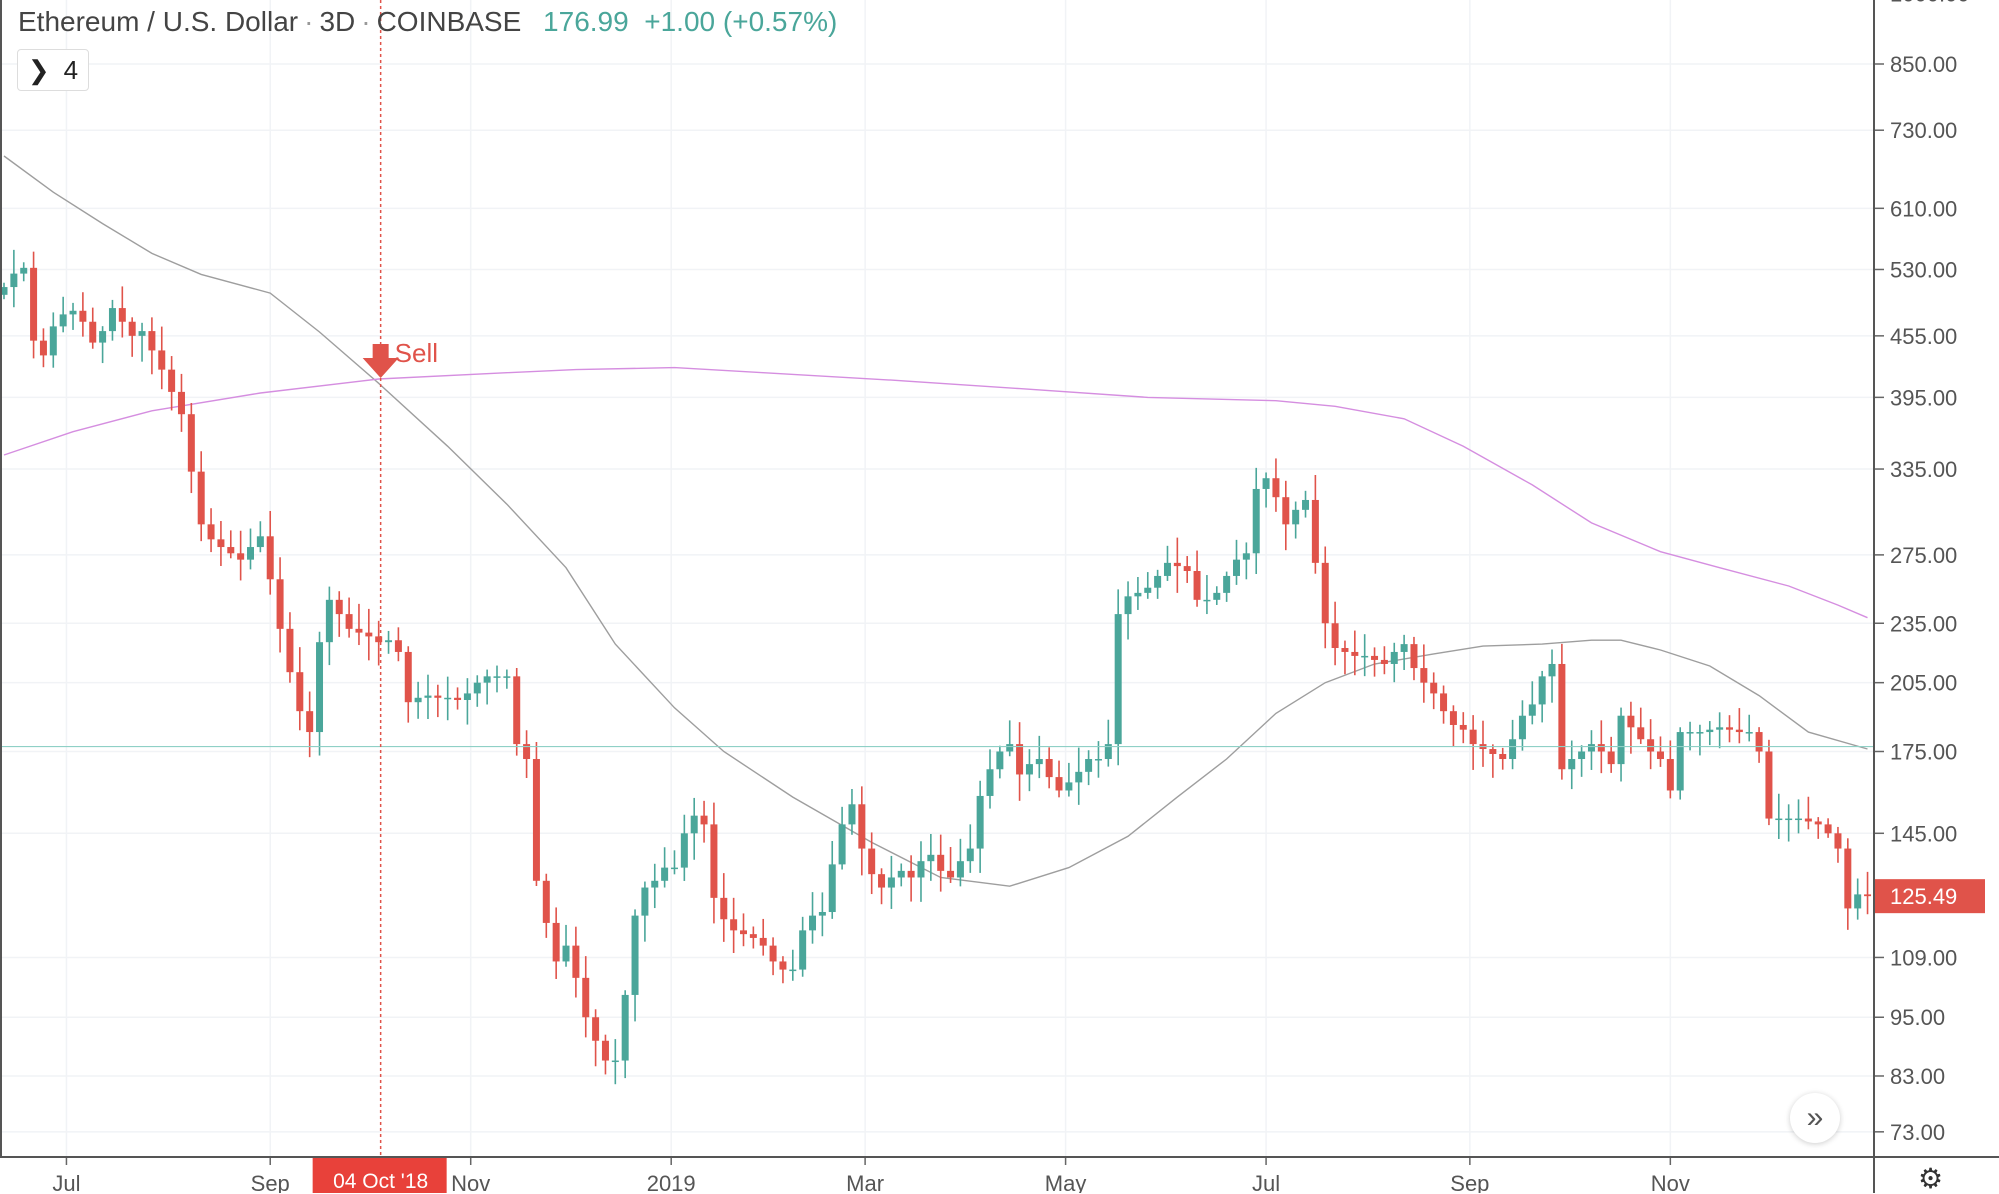  Describe the element at coordinates (1923, 208) in the screenshot. I see `price-tick-label: 610.00` at that location.